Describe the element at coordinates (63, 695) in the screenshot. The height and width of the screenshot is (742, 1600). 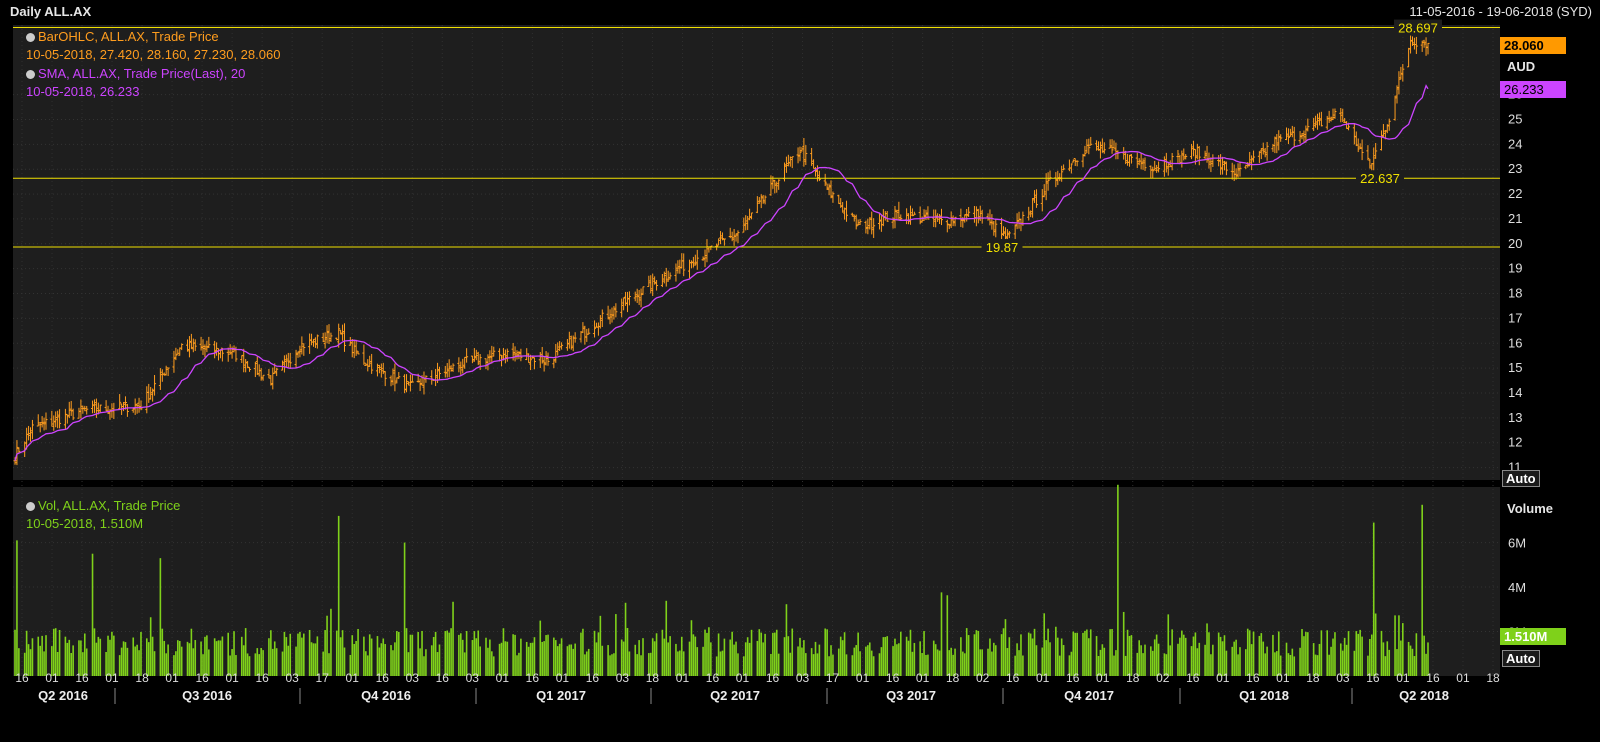
I see `quarter-label: Q2 2016` at that location.